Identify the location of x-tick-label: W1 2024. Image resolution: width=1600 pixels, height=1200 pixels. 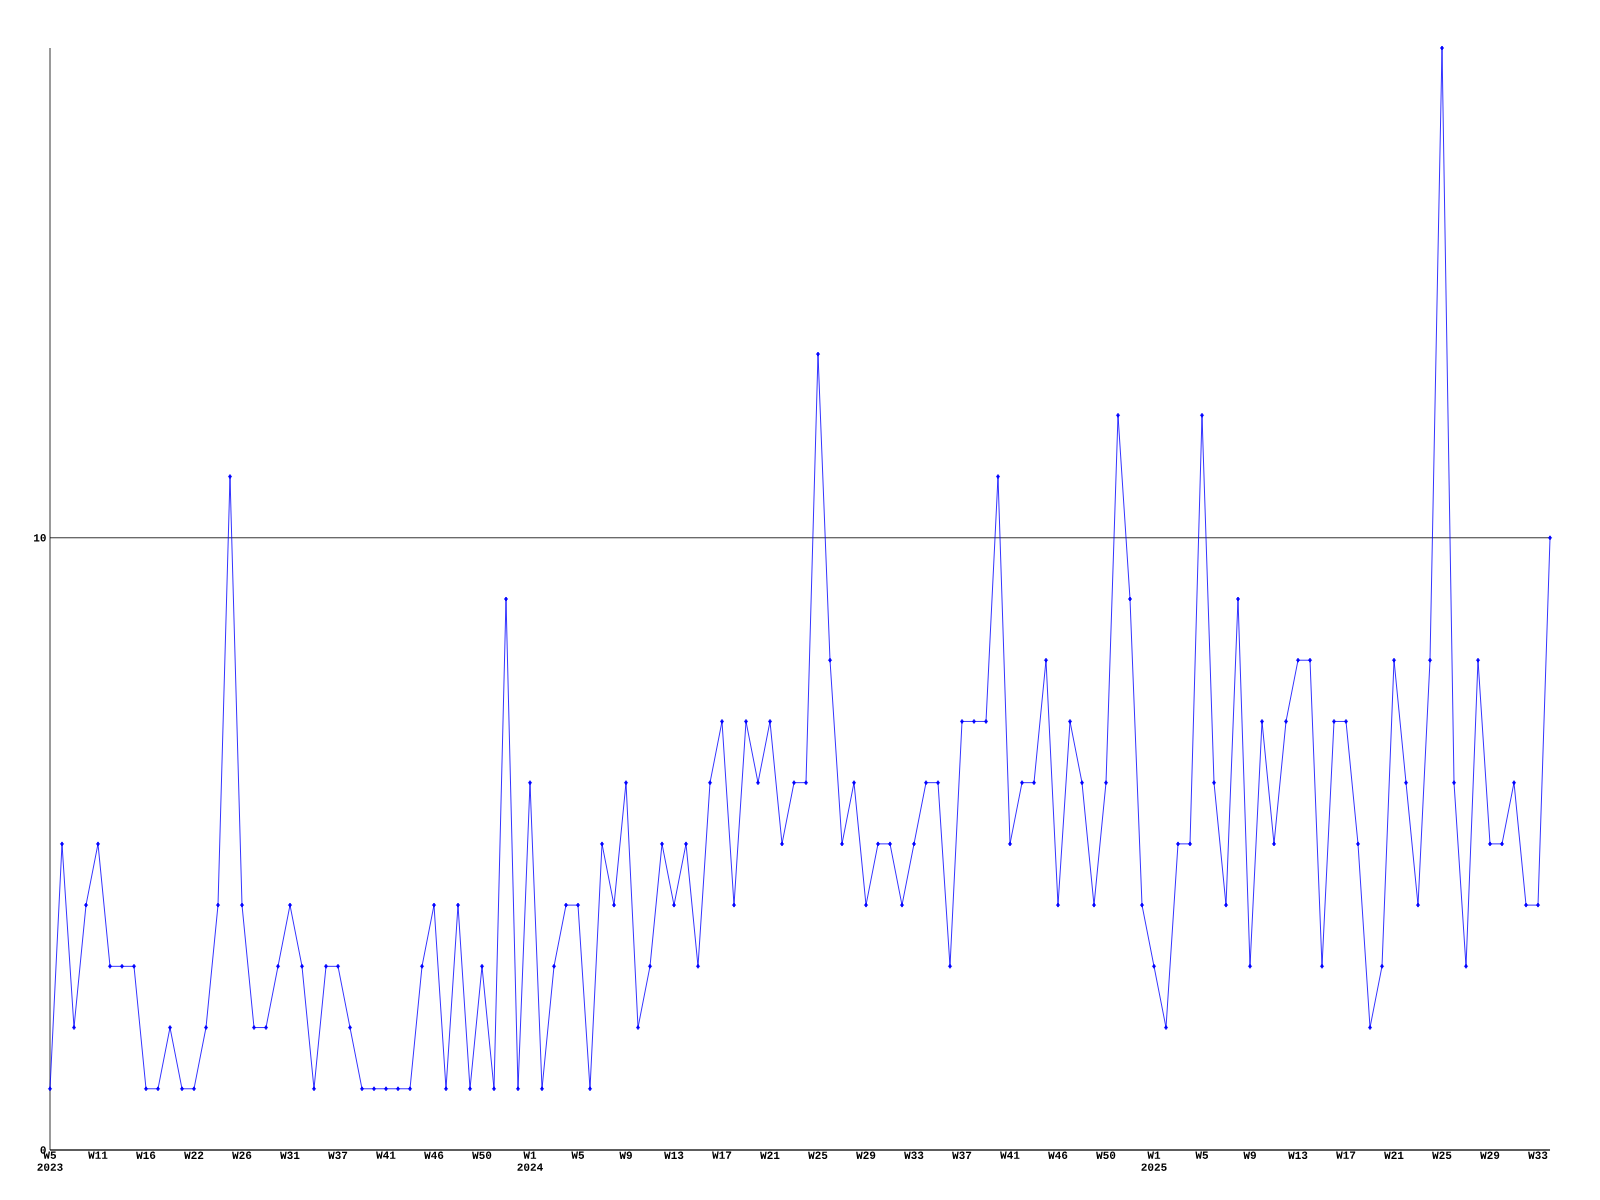
(530, 1161).